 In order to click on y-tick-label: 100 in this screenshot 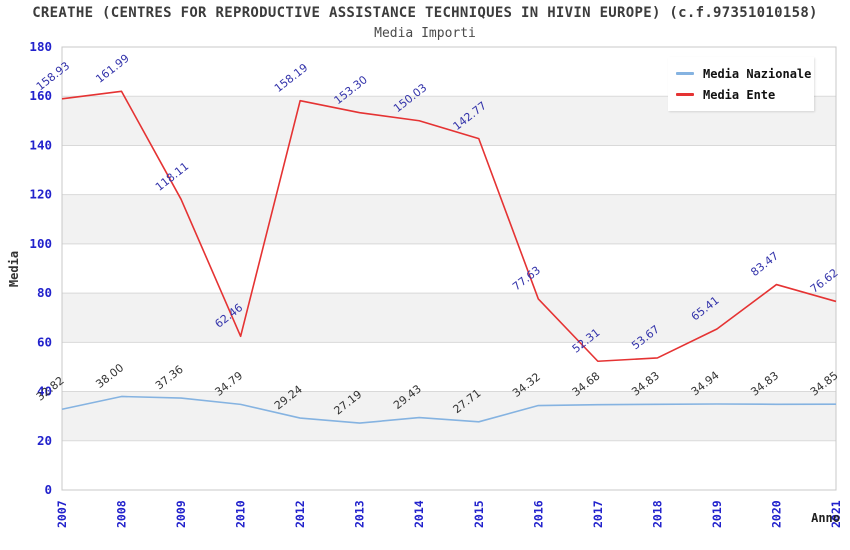, I will do `click(40, 243)`.